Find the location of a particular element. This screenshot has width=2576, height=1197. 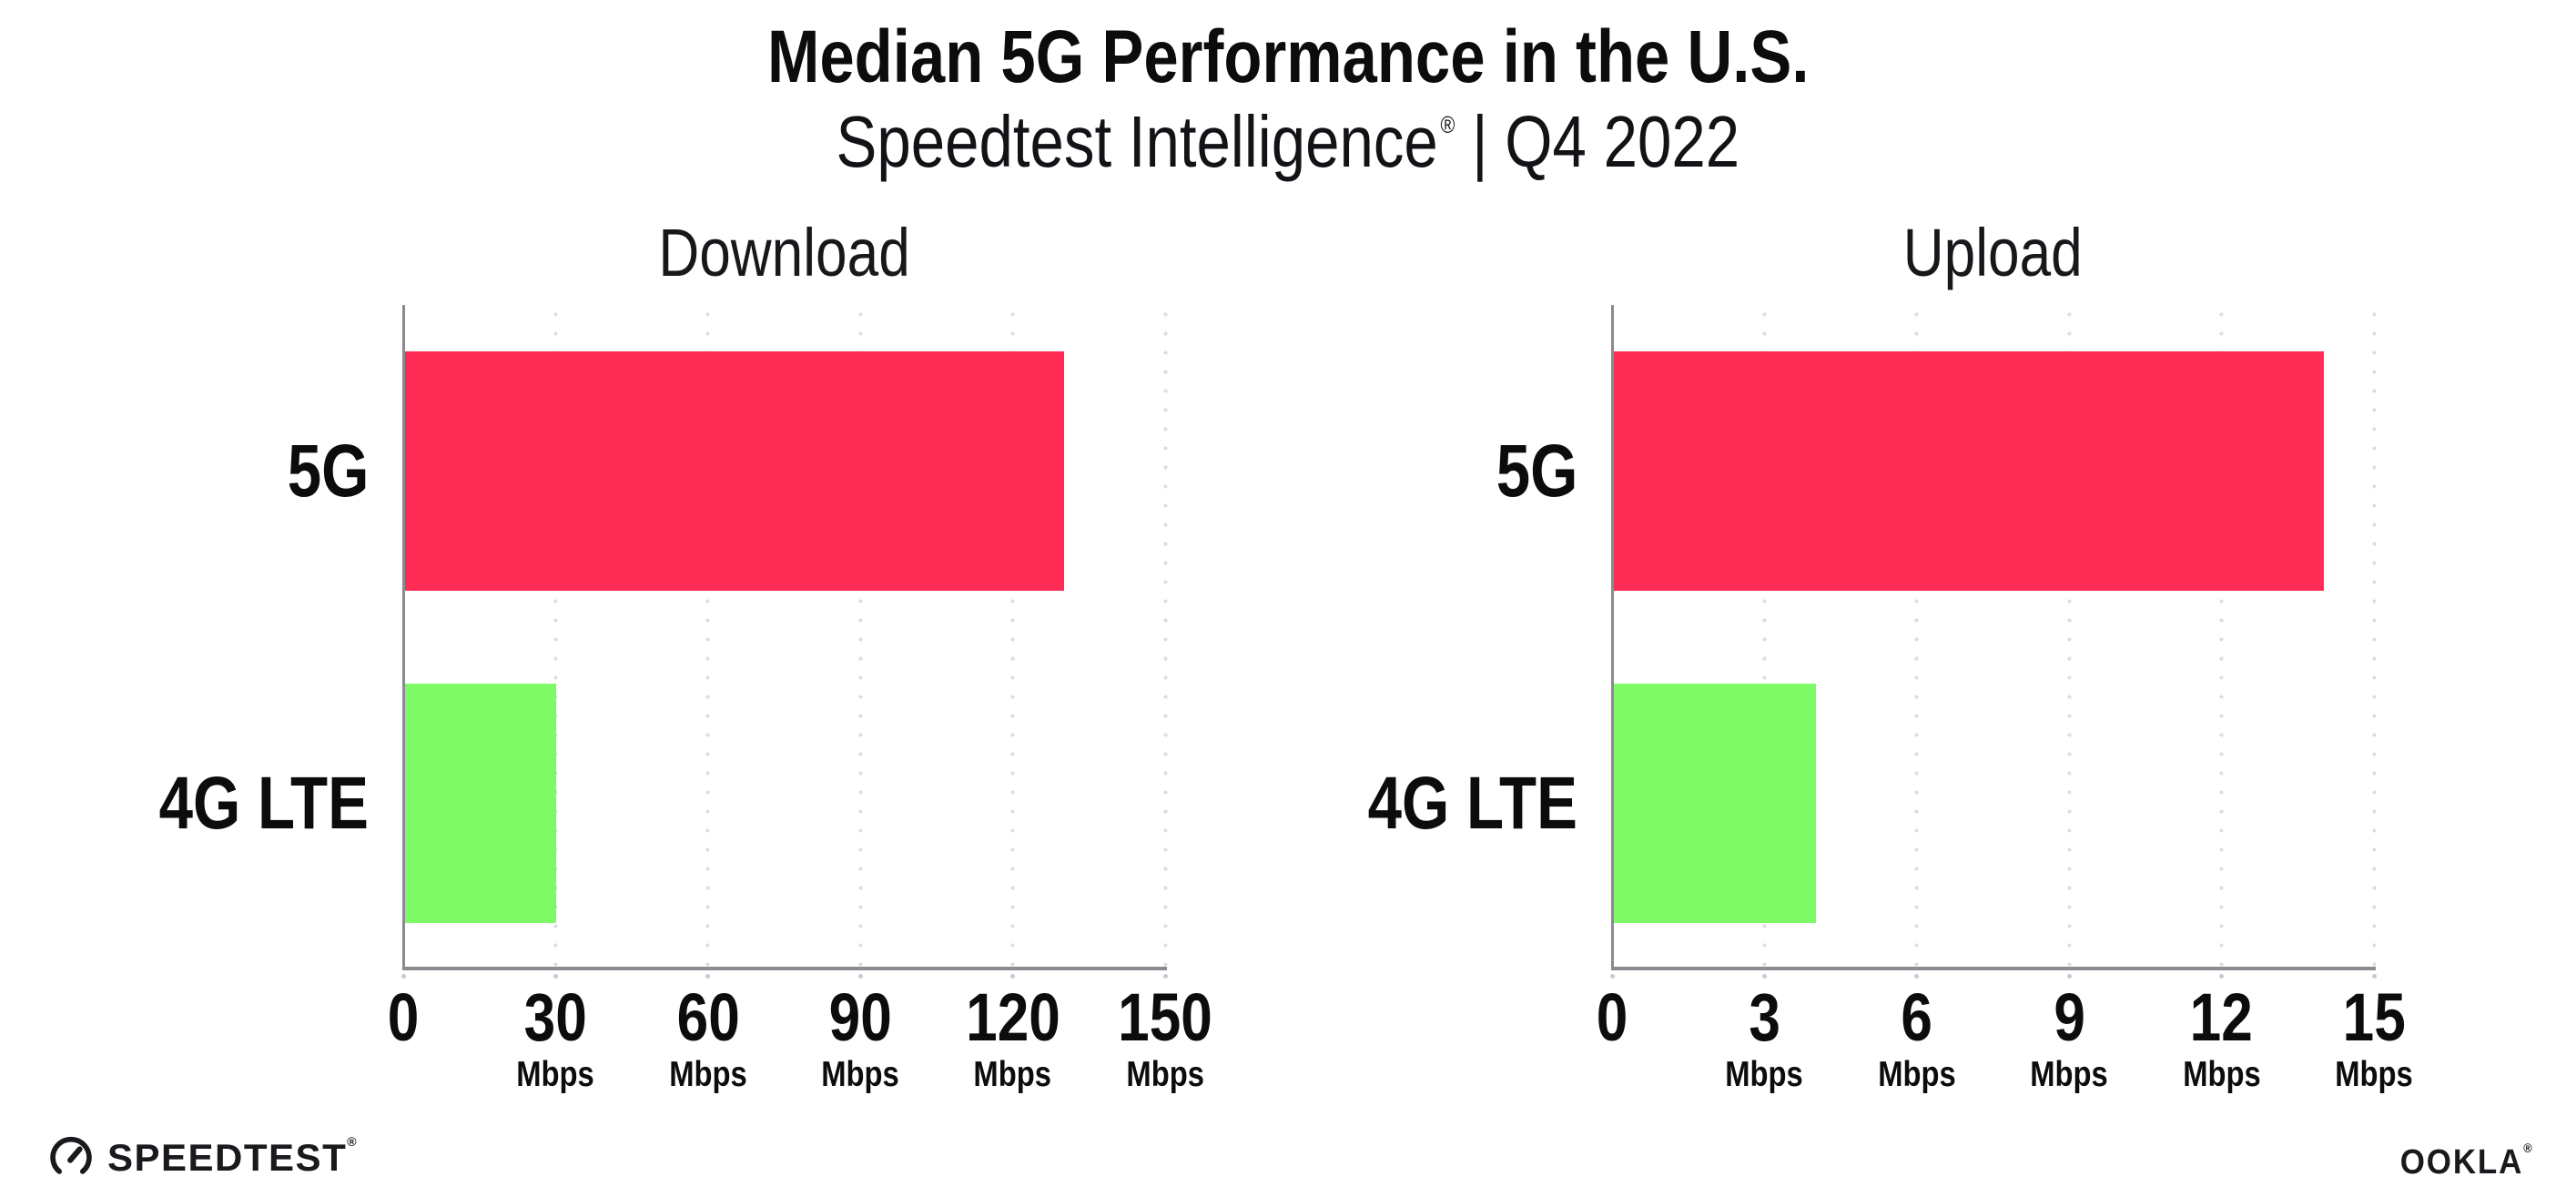

subtitle-brand: Speedtest Intelligence is located at coordinates (1137, 141).